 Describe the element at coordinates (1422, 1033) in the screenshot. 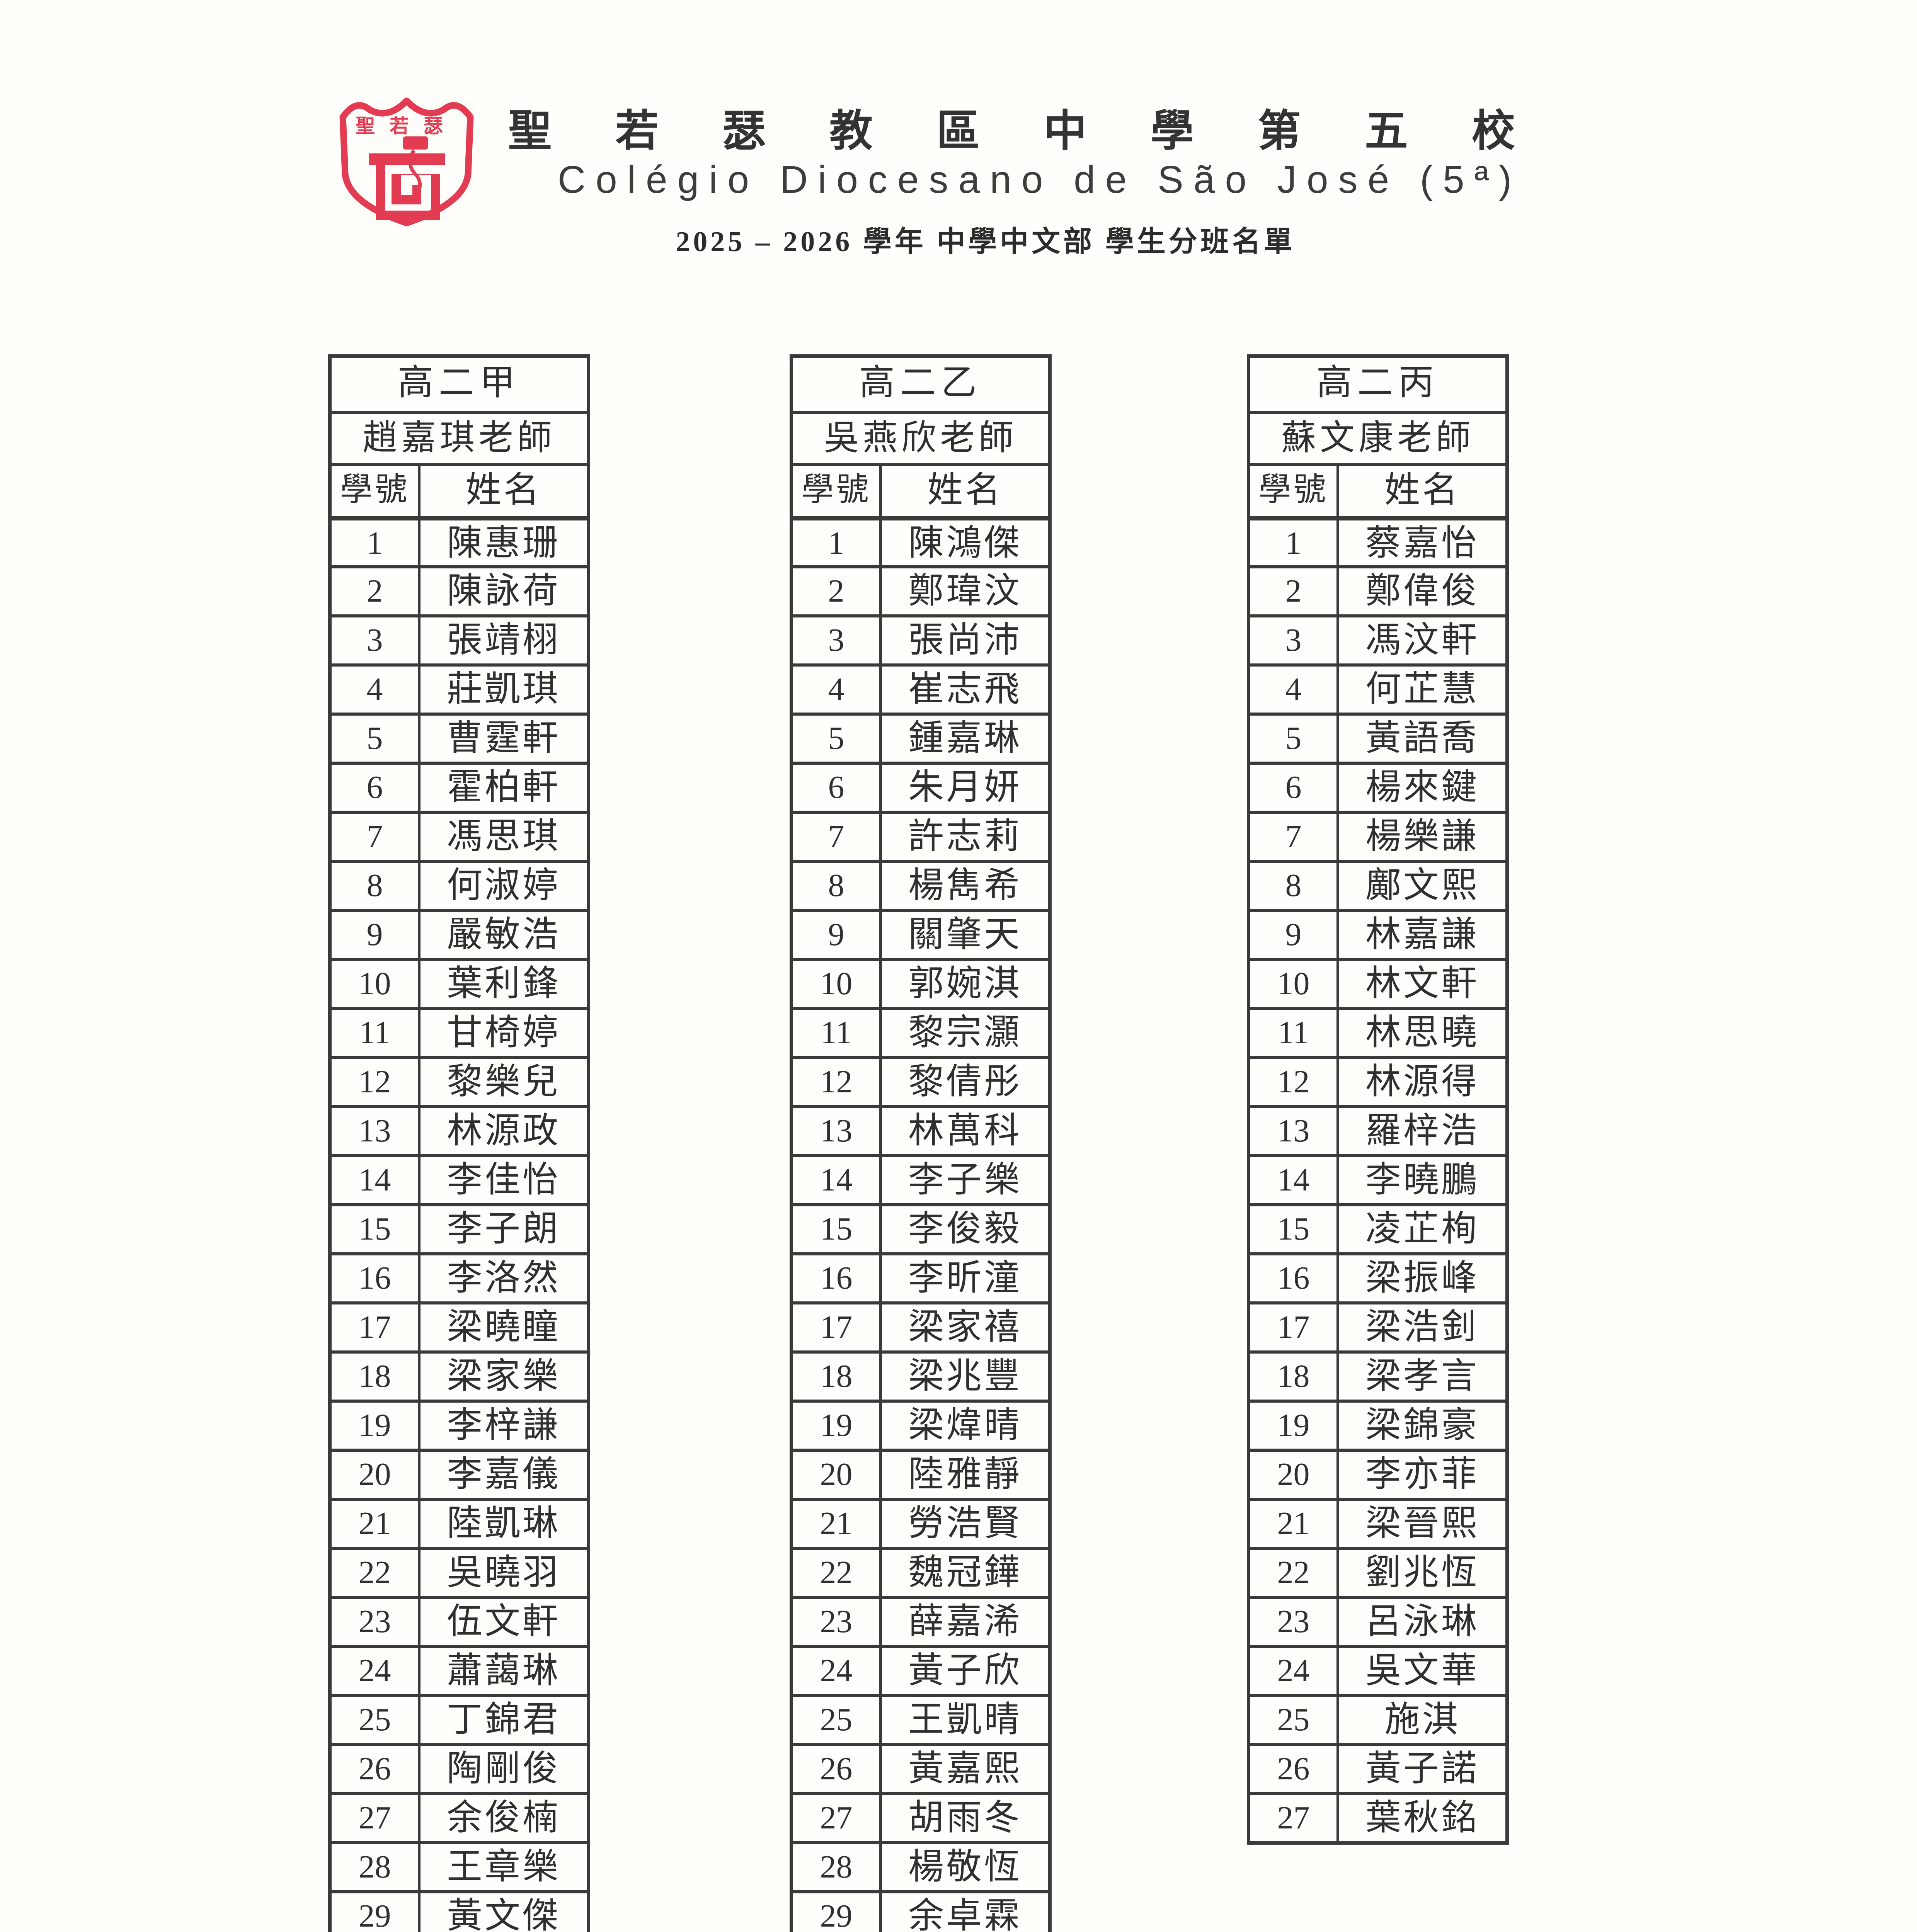

I see `student-name-cell: 林思曉` at that location.